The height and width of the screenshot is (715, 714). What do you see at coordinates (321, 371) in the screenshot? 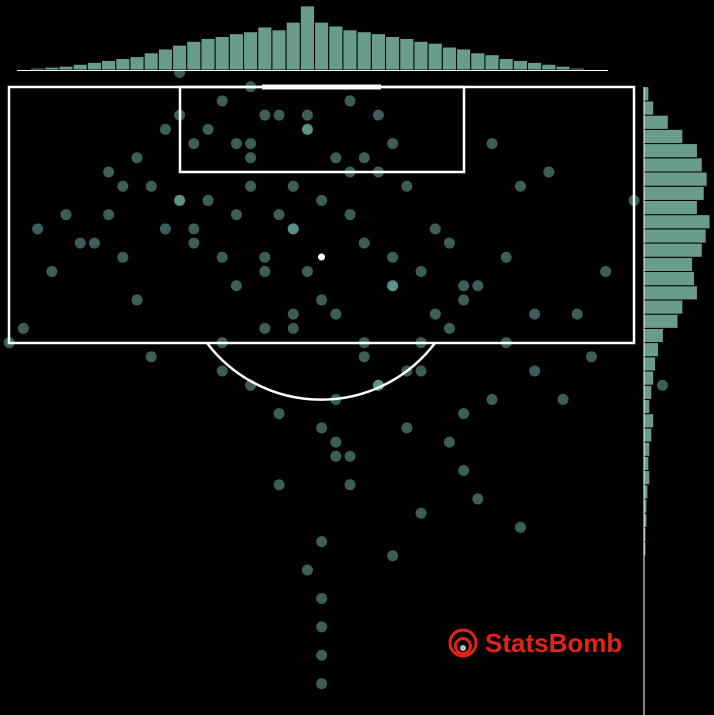
I see `penalty-arc` at bounding box center [321, 371].